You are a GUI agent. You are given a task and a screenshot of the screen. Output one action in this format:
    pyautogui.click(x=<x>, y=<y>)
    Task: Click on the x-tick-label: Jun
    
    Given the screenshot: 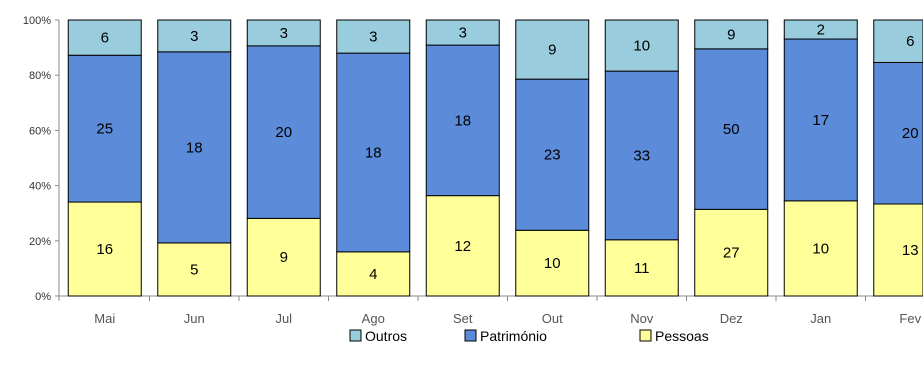 What is the action you would take?
    pyautogui.click(x=194, y=318)
    